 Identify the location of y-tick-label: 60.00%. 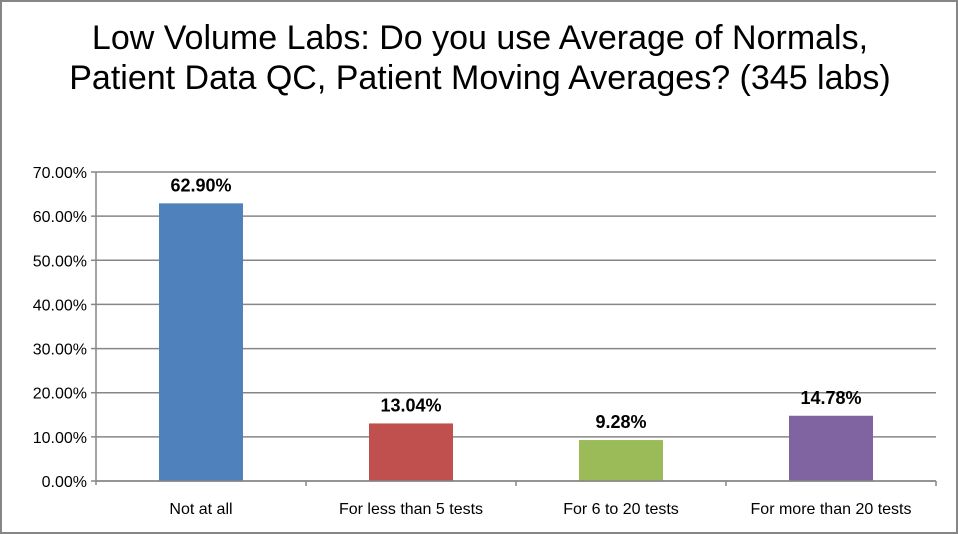
(60, 217).